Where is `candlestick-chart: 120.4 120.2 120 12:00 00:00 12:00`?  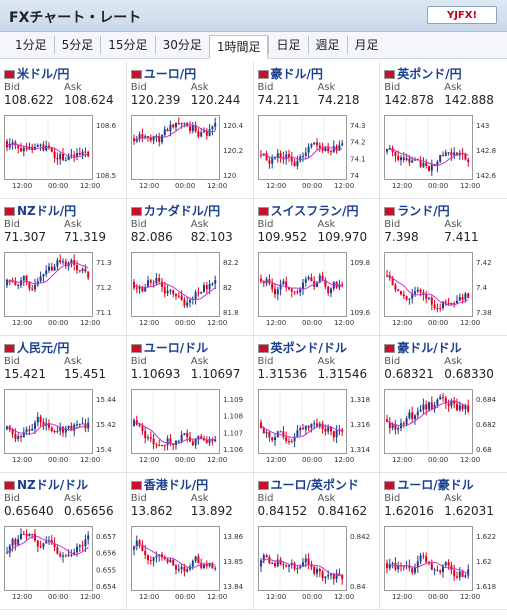 candlestick-chart: 120.4 120.2 120 12:00 00:00 12:00 is located at coordinates (191, 153).